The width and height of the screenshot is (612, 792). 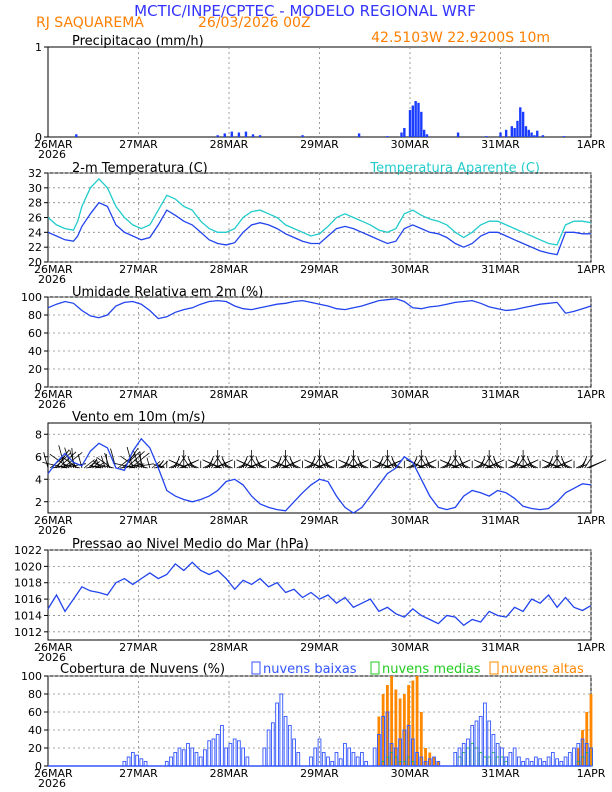 What do you see at coordinates (38, 479) in the screenshot?
I see `y-tick-label: 4` at bounding box center [38, 479].